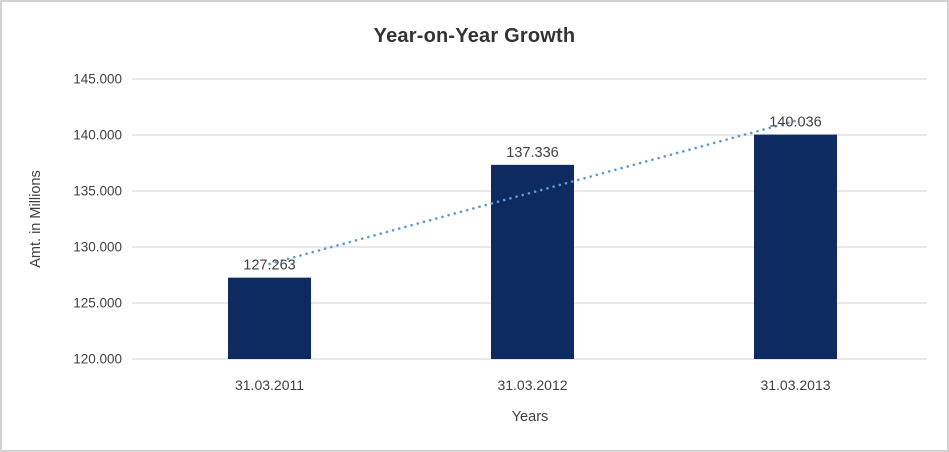 Image resolution: width=949 pixels, height=452 pixels. I want to click on y-tick-label: 130.000, so click(97, 247).